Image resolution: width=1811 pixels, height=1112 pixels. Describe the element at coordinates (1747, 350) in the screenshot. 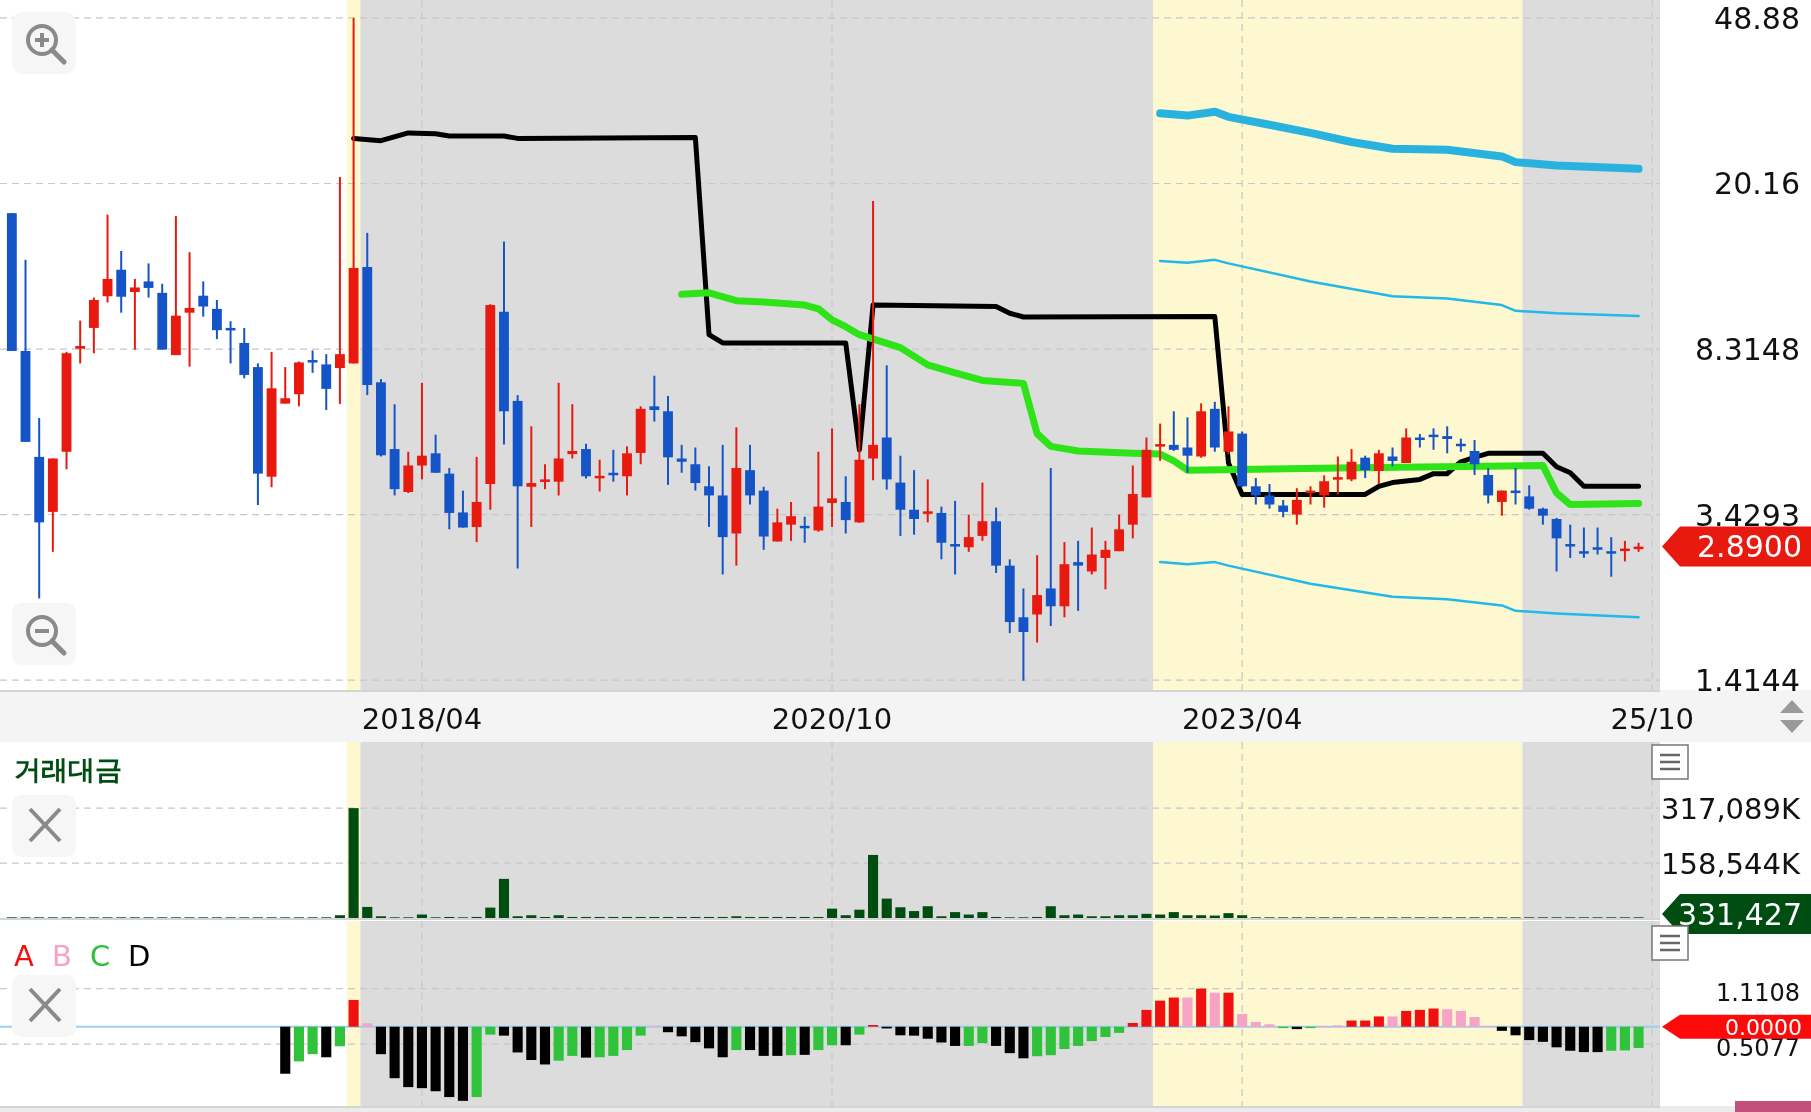

I see `y-tick-label: 8.3148` at that location.